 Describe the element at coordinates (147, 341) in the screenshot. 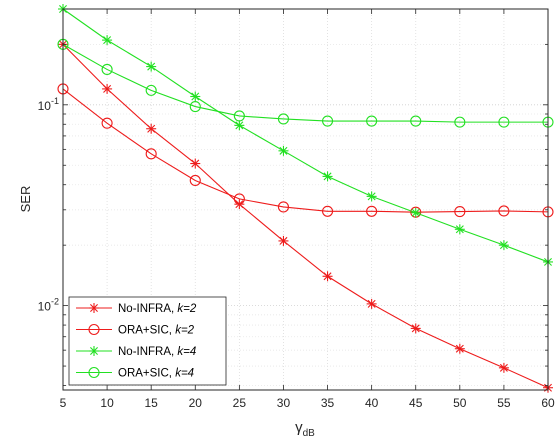

I see `legend-box` at that location.